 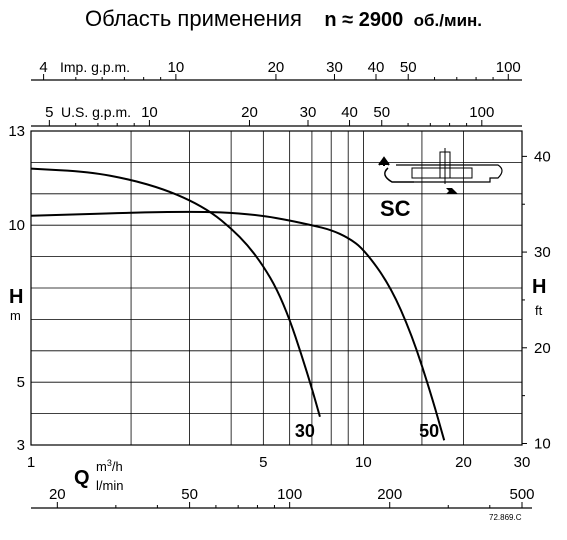 What do you see at coordinates (109, 466) in the screenshot?
I see `q-m3h-unit-label: m3/h` at bounding box center [109, 466].